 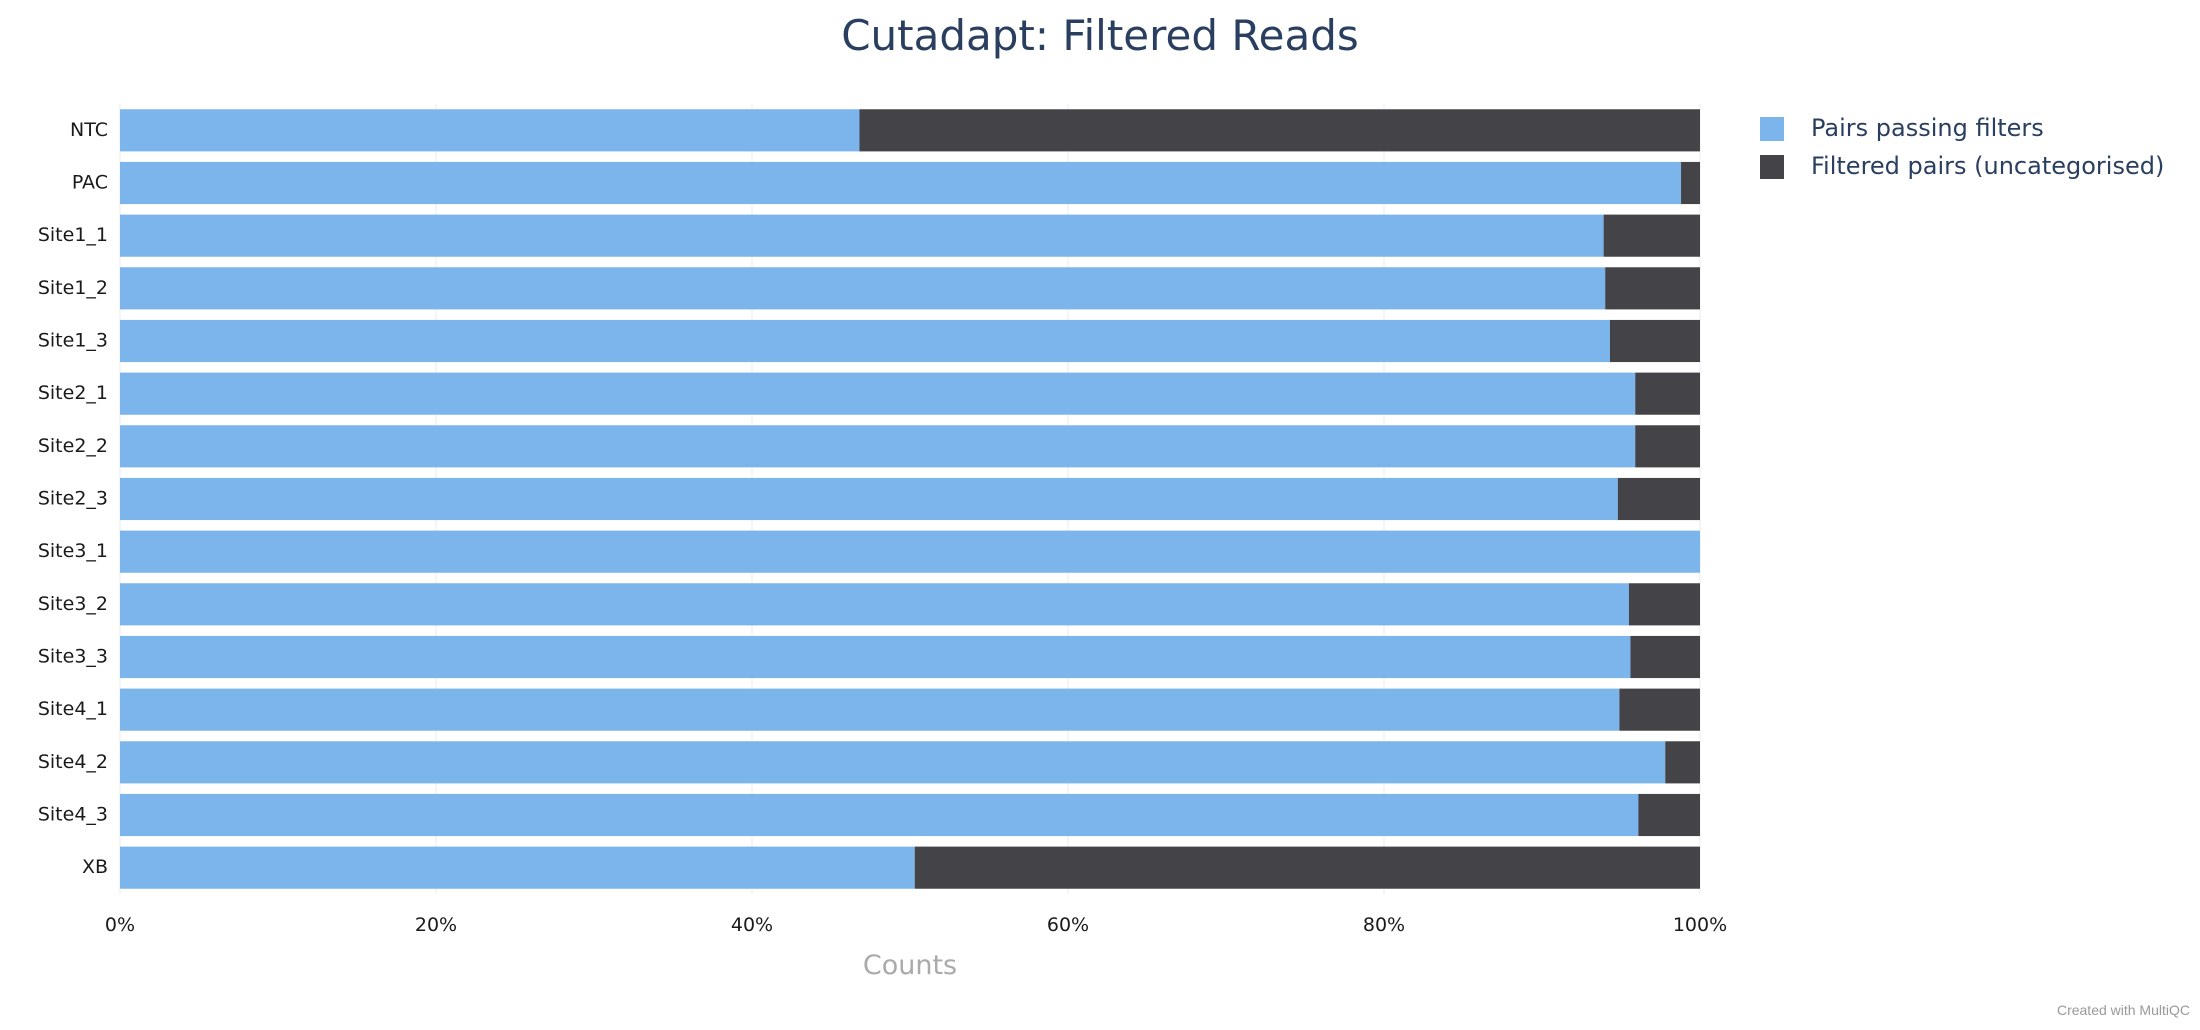 What do you see at coordinates (1384, 925) in the screenshot?
I see `x-tick-label: 80%` at bounding box center [1384, 925].